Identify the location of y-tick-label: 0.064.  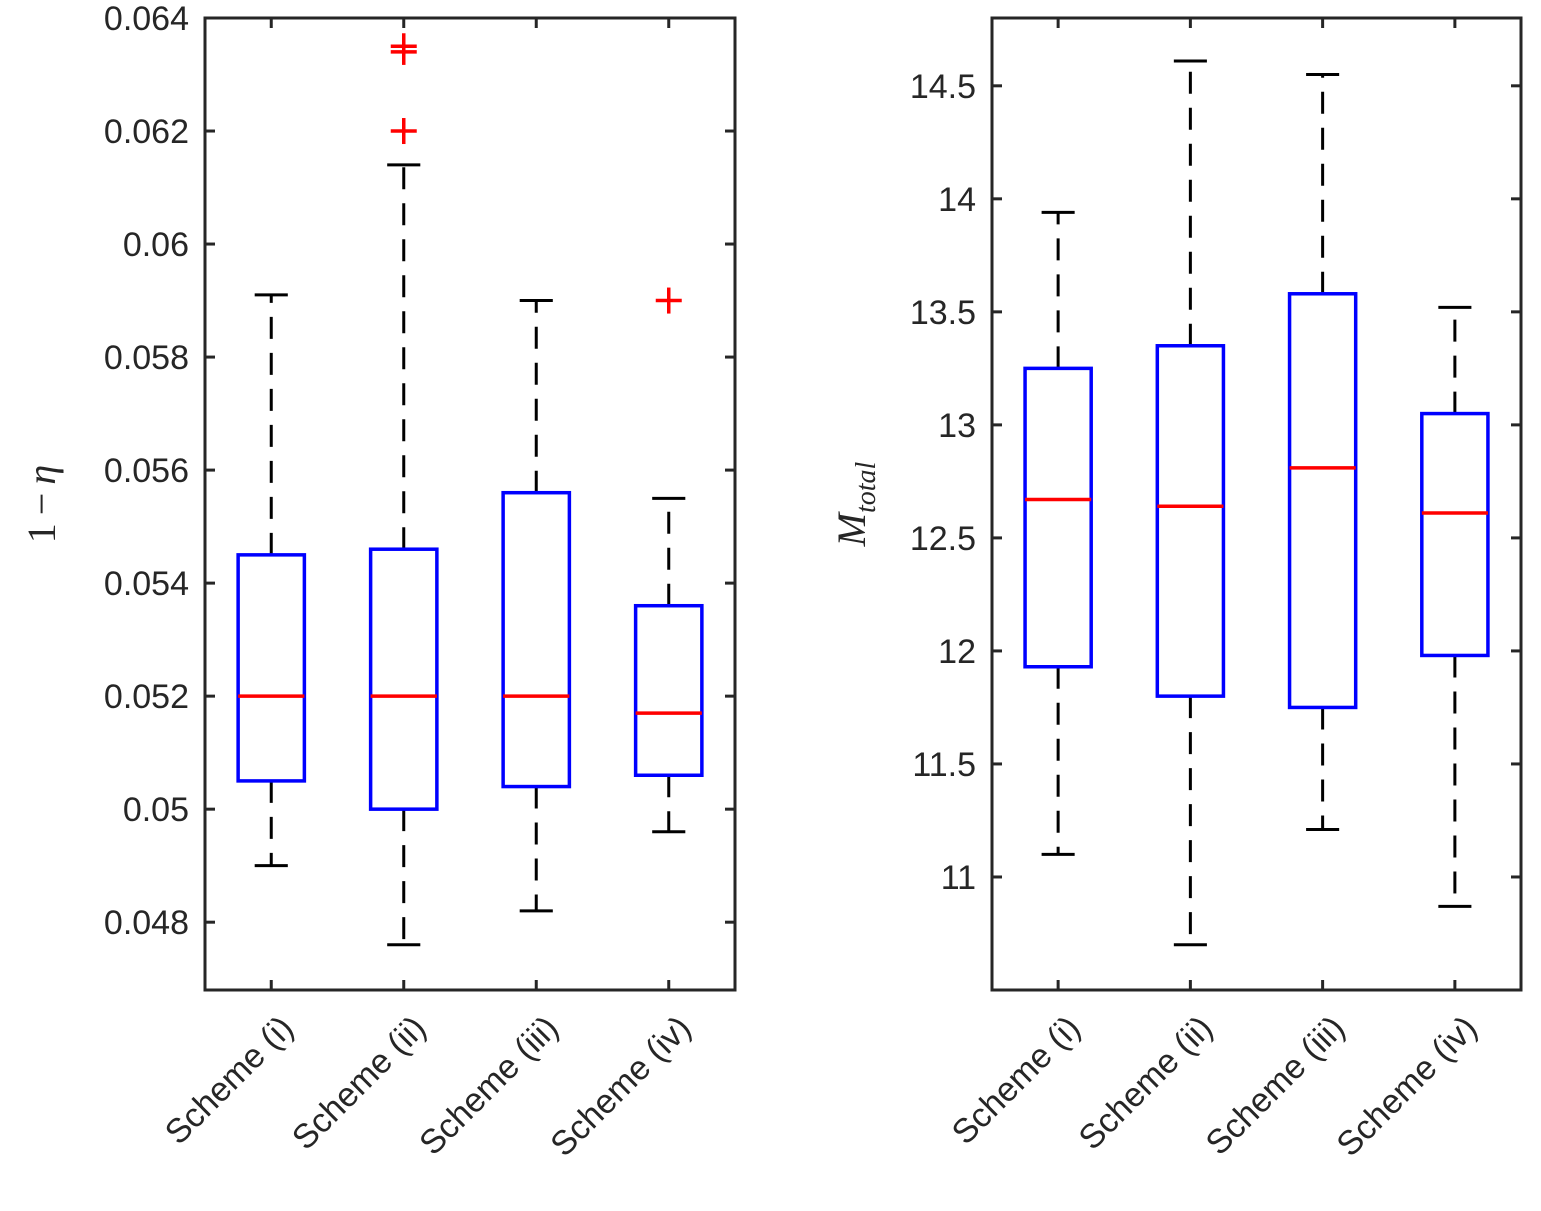
(146, 19).